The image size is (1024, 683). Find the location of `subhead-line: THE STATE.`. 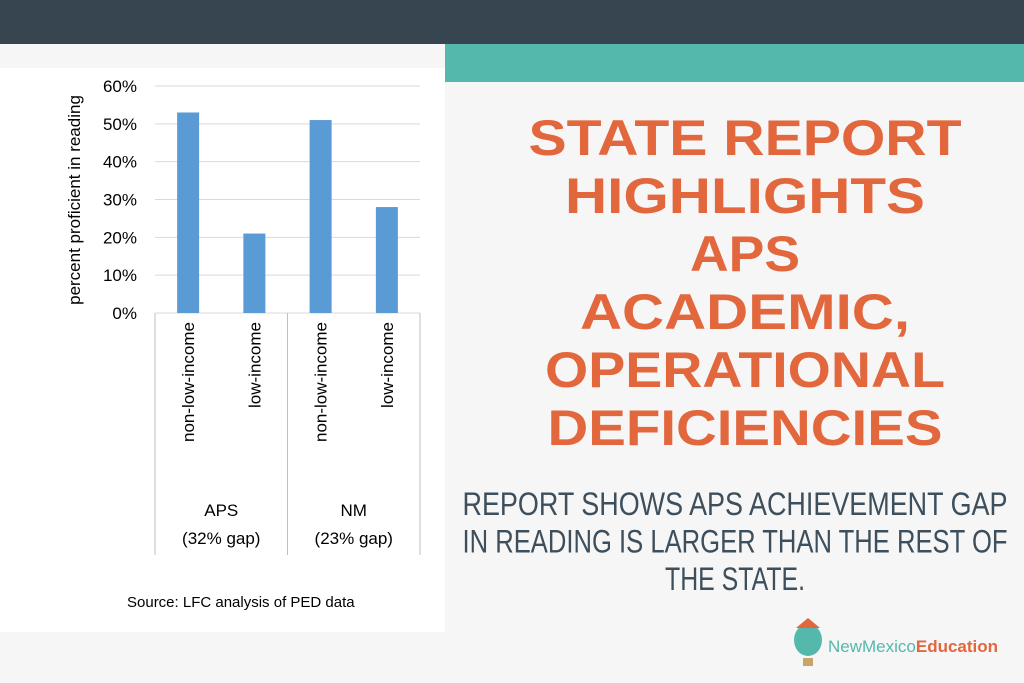

subhead-line: THE STATE. is located at coordinates (735, 579).